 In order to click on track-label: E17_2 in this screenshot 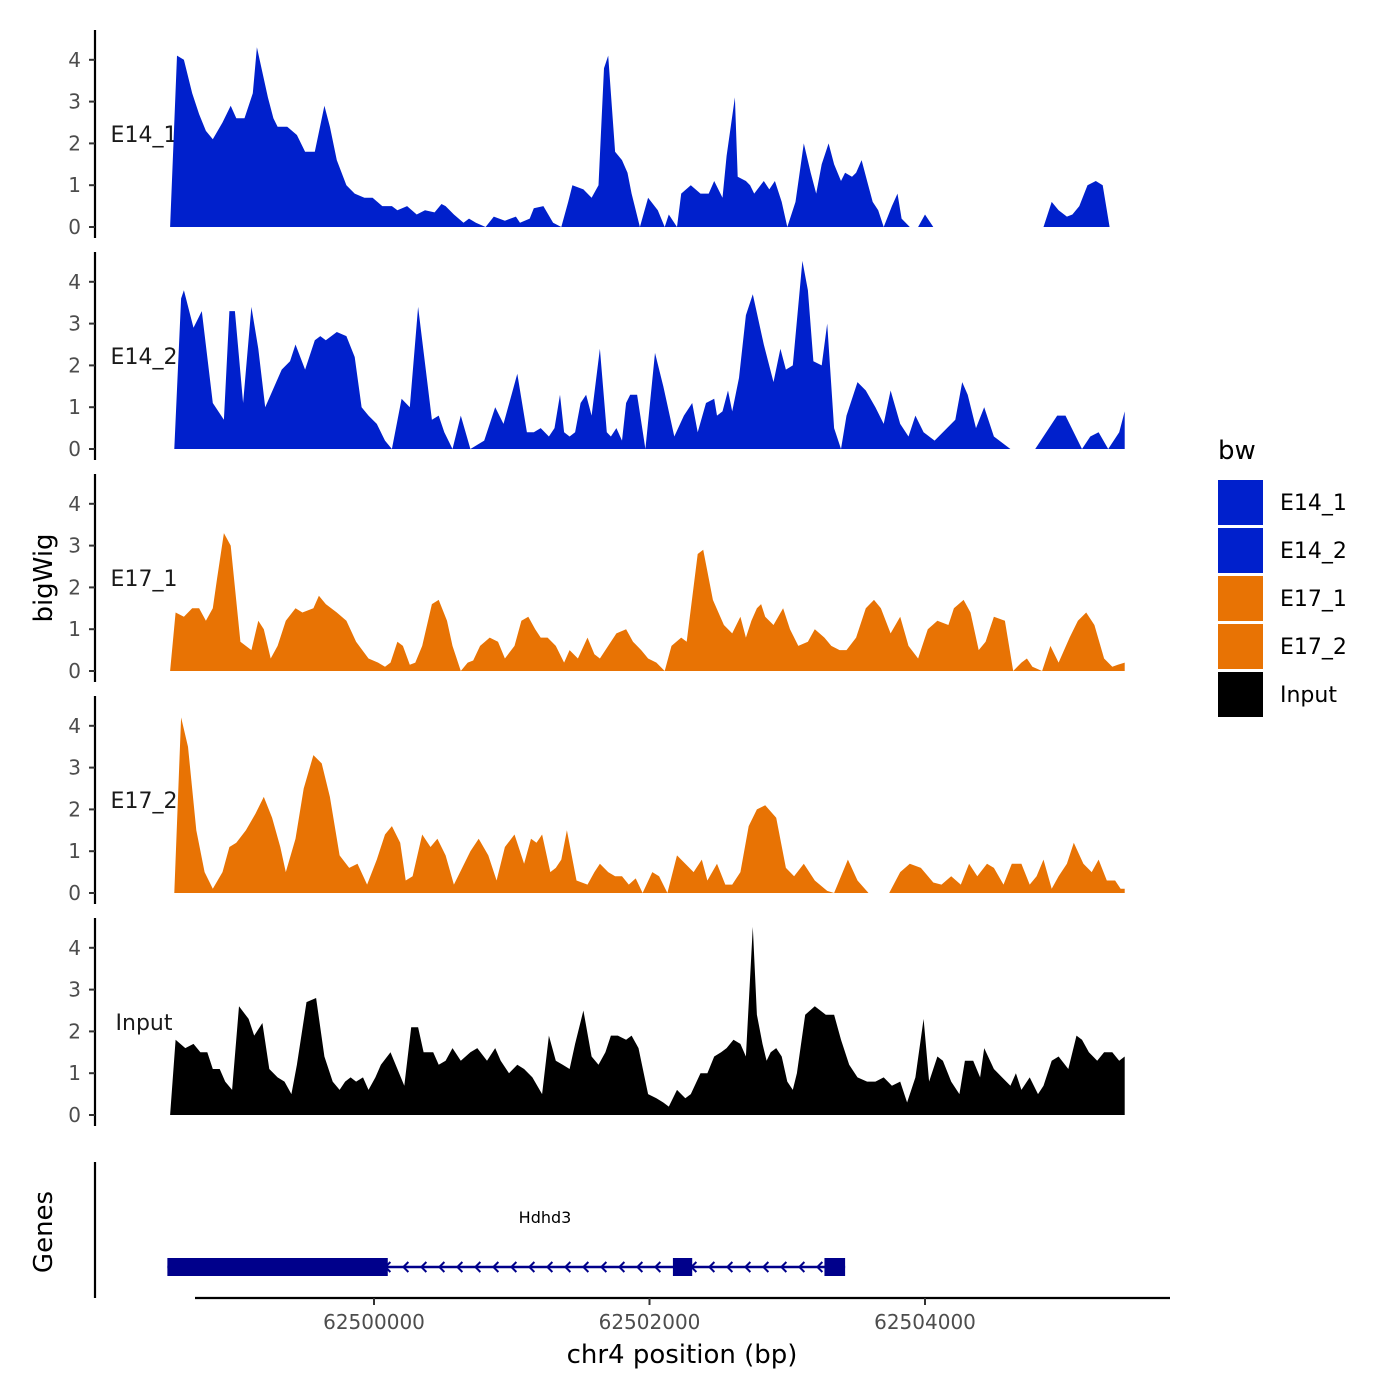, I will do `click(144, 801)`.